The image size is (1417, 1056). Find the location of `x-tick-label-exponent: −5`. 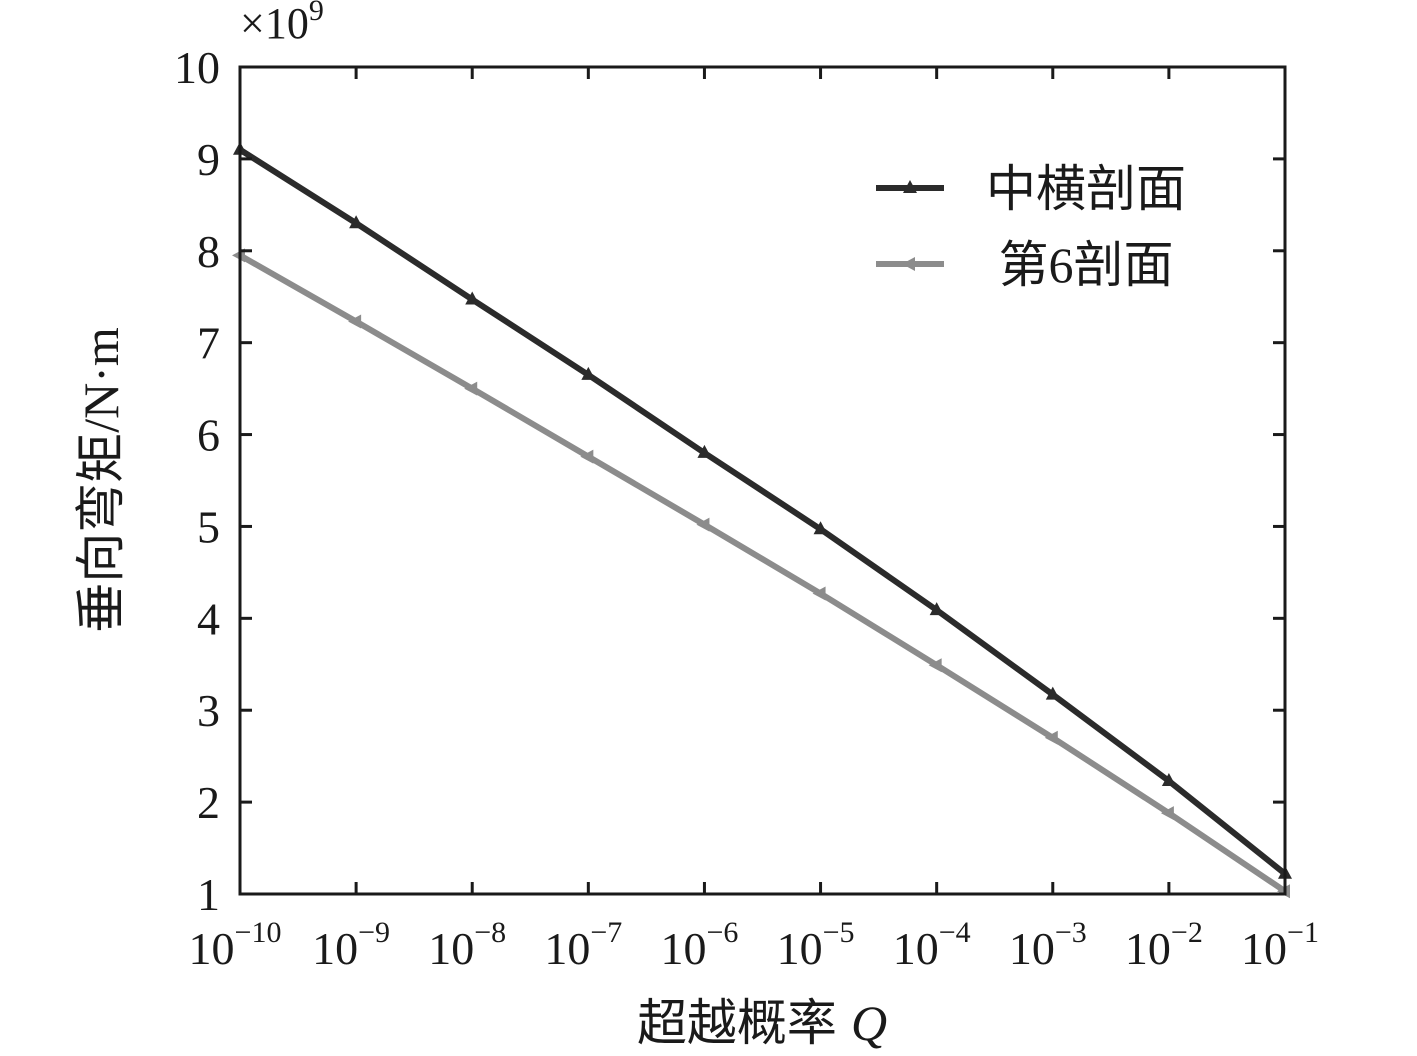

x-tick-label-exponent: −5 is located at coordinates (839, 932).